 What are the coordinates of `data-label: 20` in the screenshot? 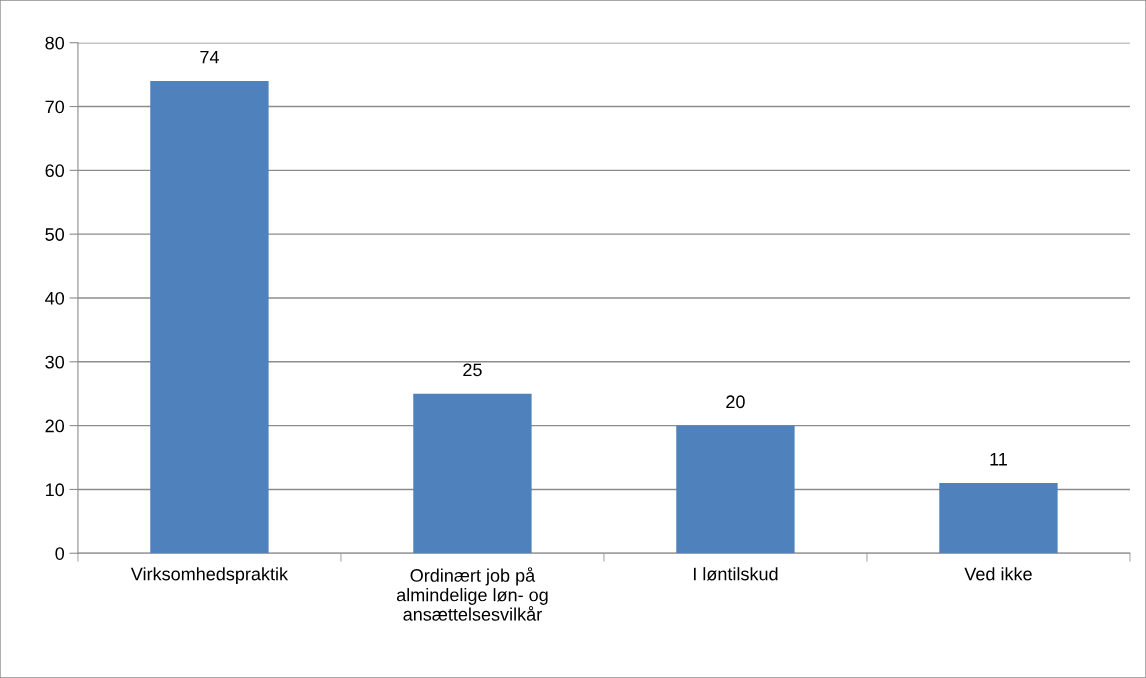 It's located at (735, 402).